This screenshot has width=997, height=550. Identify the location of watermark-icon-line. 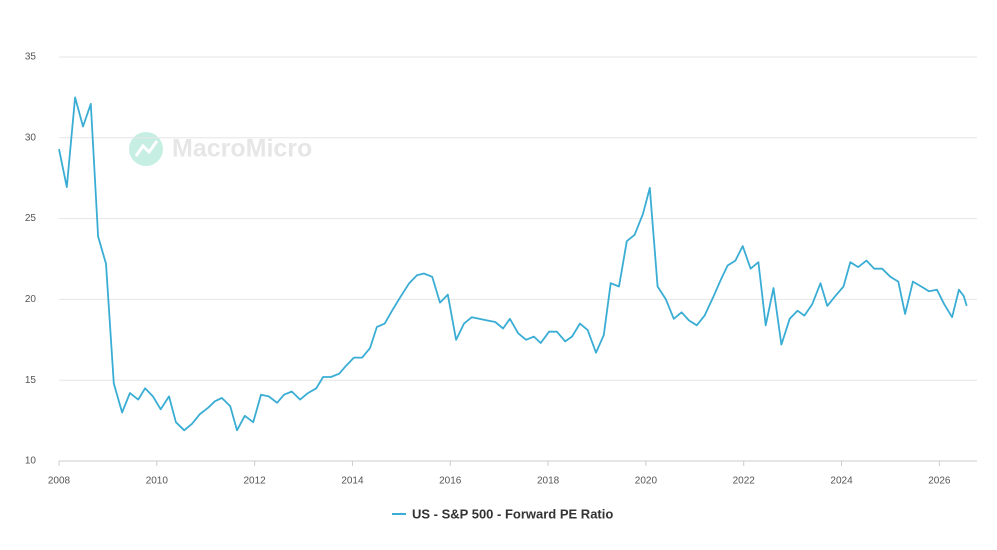
(146, 148).